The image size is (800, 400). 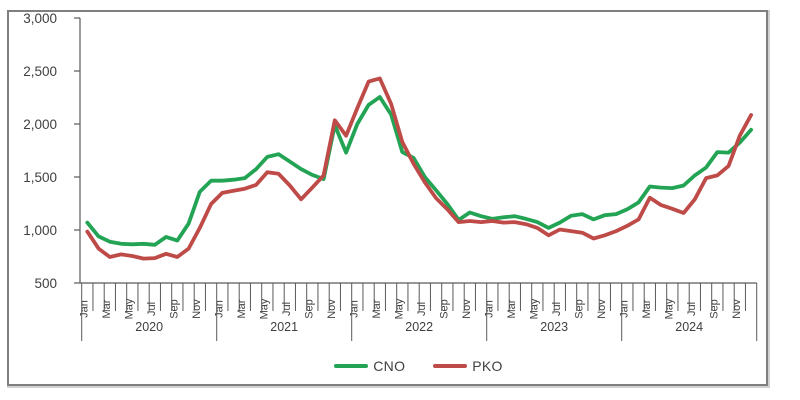 I want to click on y-axis-label: 500, so click(x=45, y=283).